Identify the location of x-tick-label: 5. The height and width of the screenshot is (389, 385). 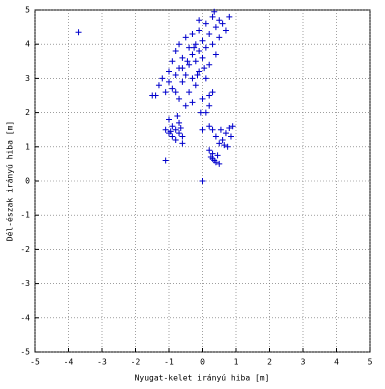
(370, 362).